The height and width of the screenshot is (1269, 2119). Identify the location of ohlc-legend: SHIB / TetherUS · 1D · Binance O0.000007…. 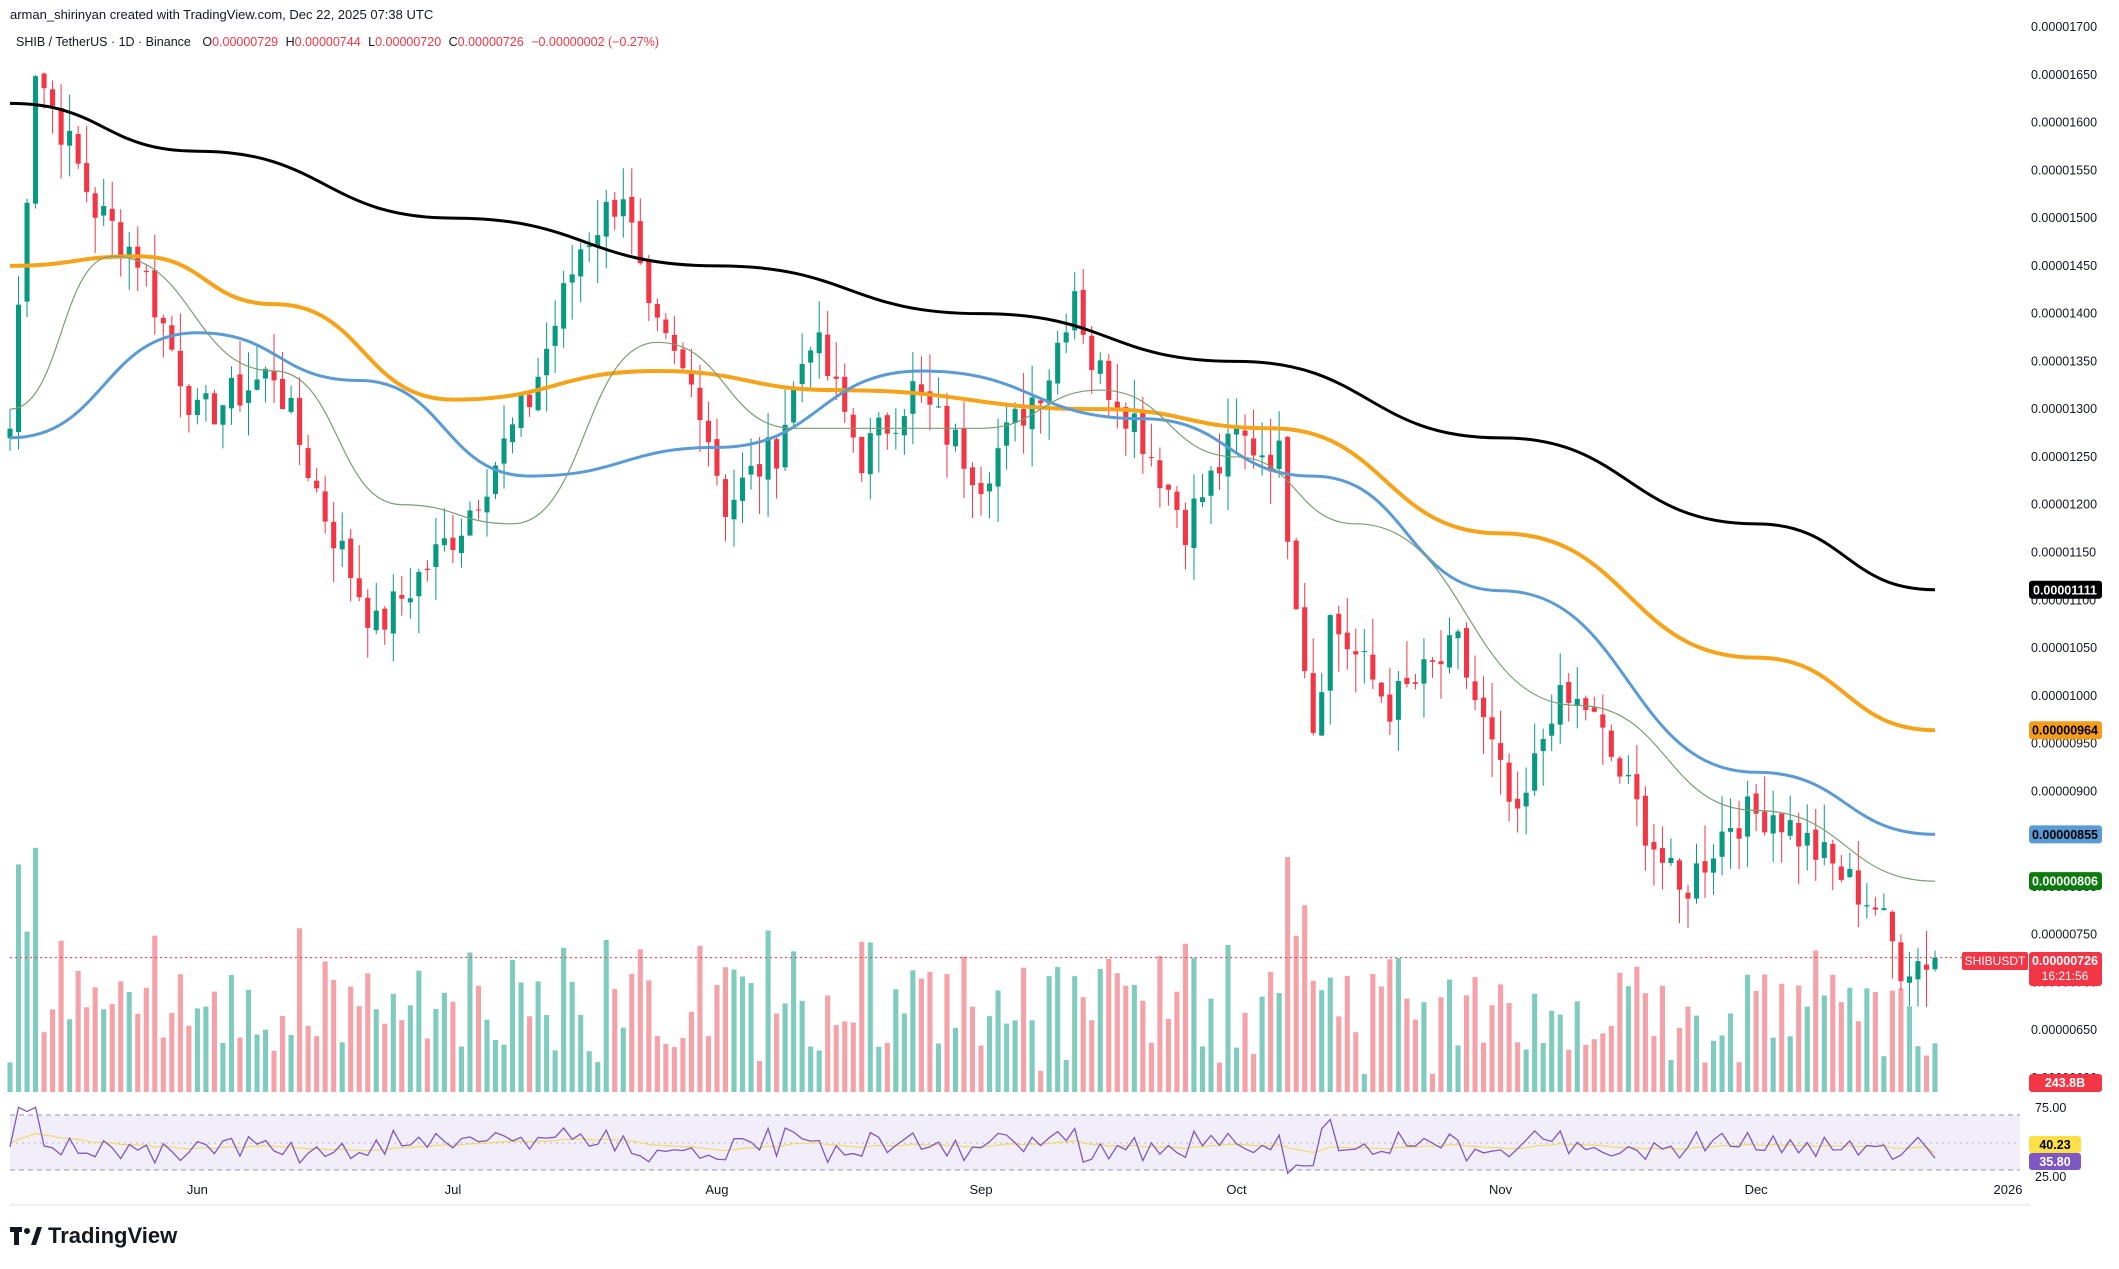
(337, 42).